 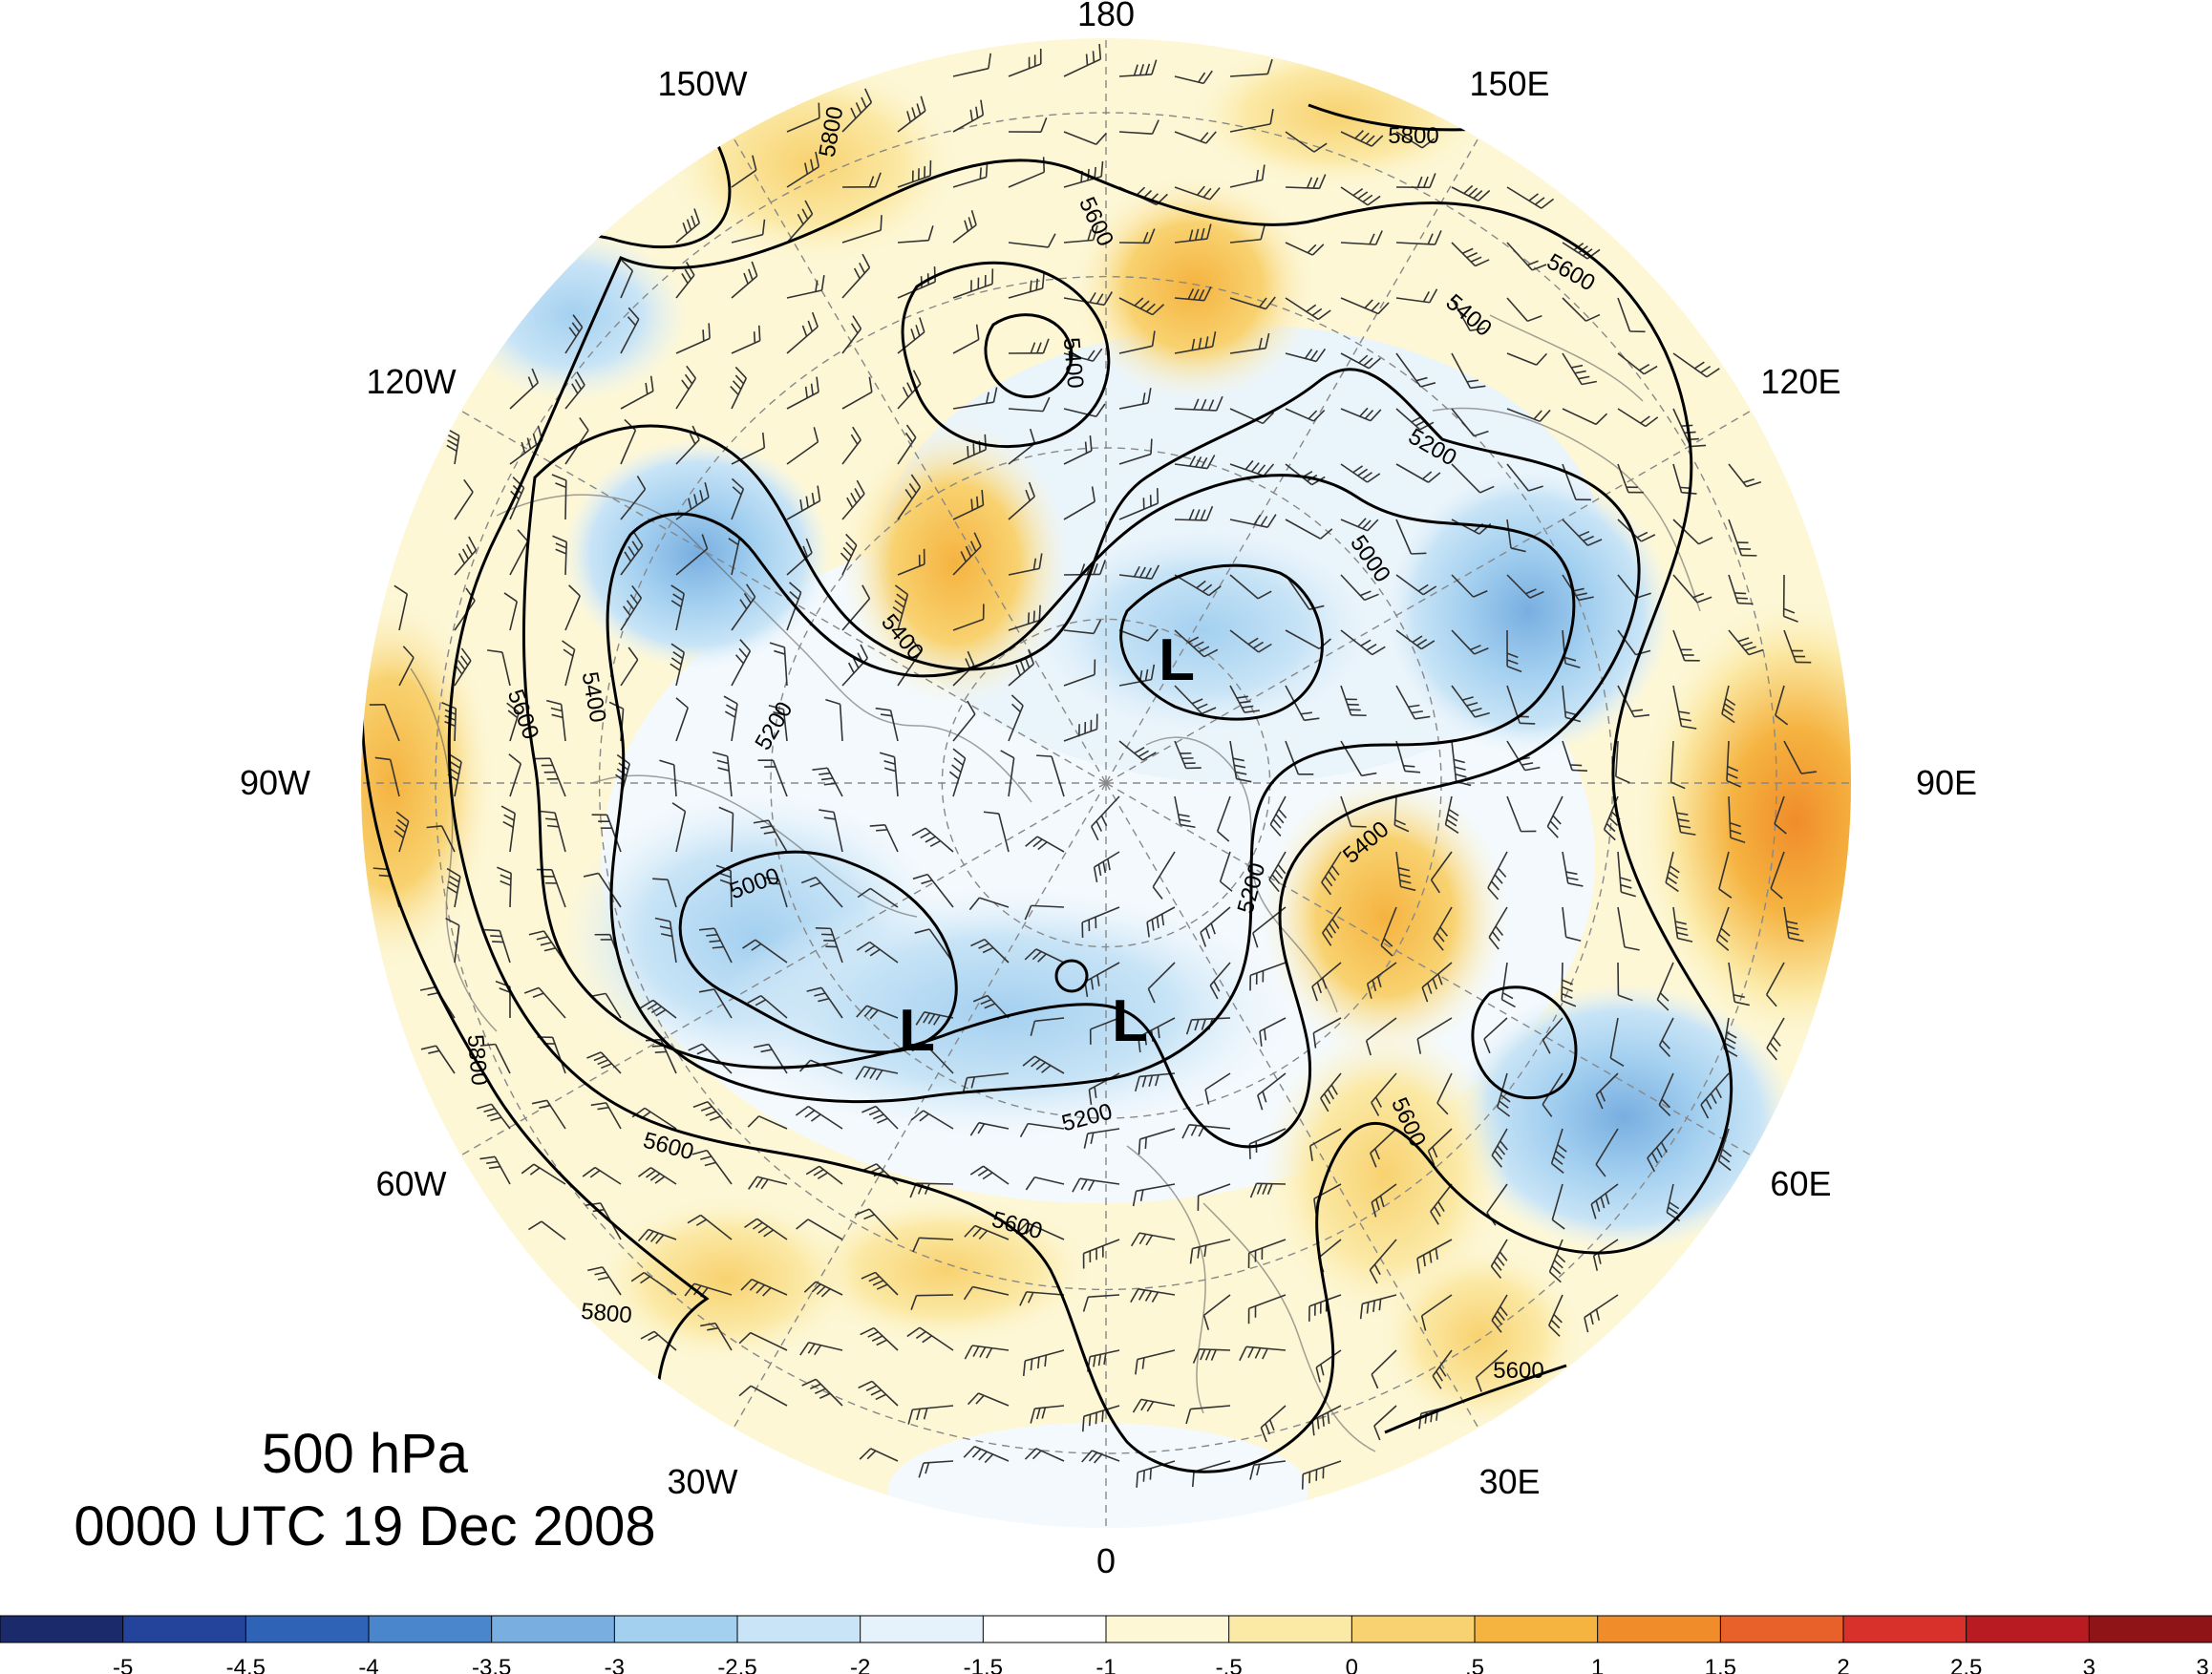 What do you see at coordinates (1475, 1399) in the screenshot?
I see `contour-5800-south` at bounding box center [1475, 1399].